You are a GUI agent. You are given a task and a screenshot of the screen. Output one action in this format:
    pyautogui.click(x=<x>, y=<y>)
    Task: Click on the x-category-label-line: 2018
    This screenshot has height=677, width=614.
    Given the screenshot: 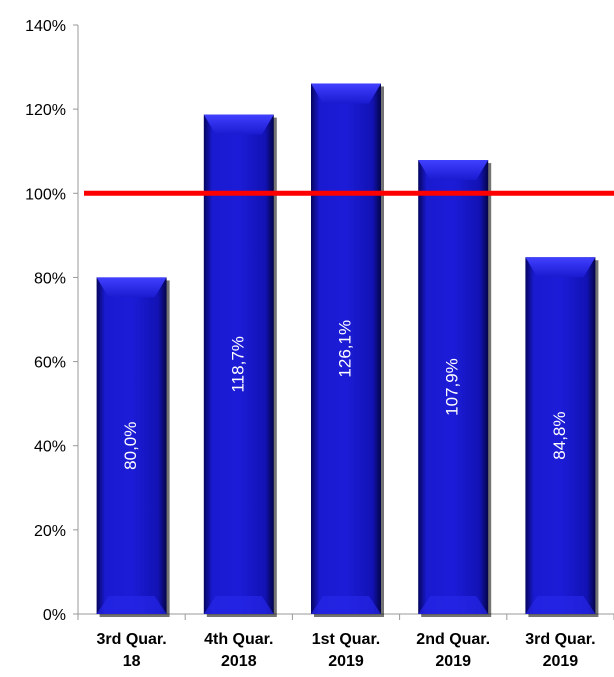 What is the action you would take?
    pyautogui.click(x=239, y=661)
    